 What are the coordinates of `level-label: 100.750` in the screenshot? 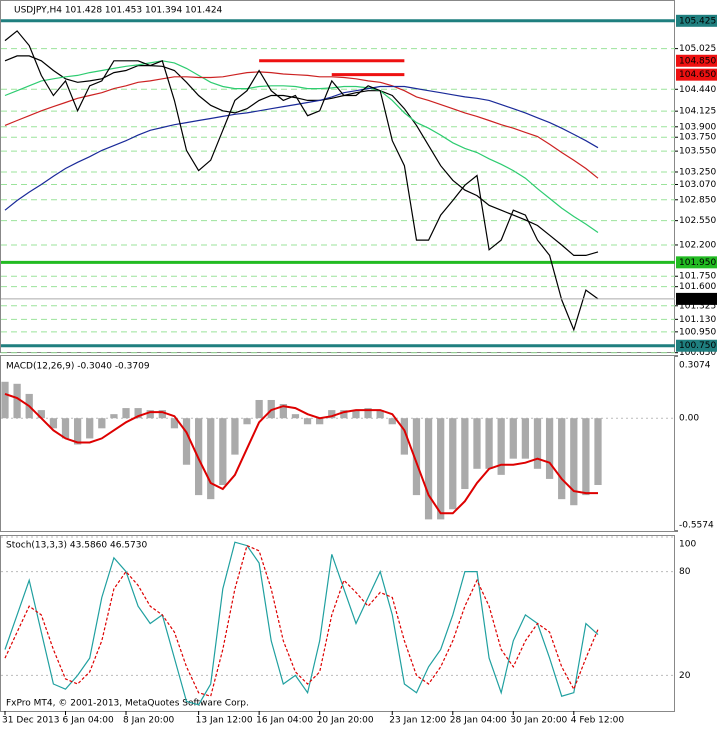 It's located at (697, 346).